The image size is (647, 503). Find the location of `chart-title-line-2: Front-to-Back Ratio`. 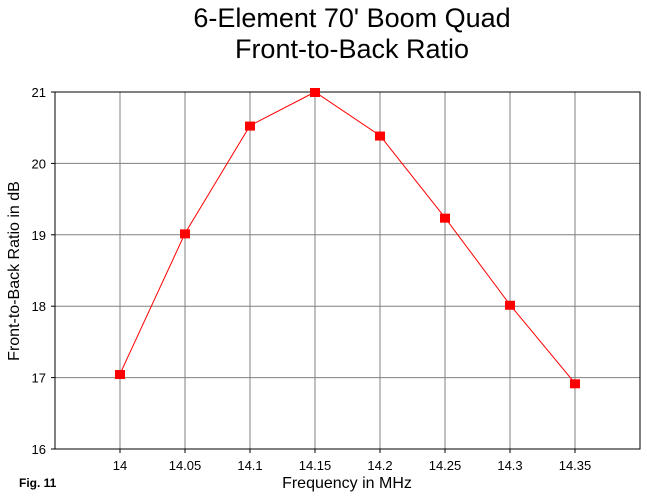

chart-title-line-2: Front-to-Back Ratio is located at coordinates (352, 49).